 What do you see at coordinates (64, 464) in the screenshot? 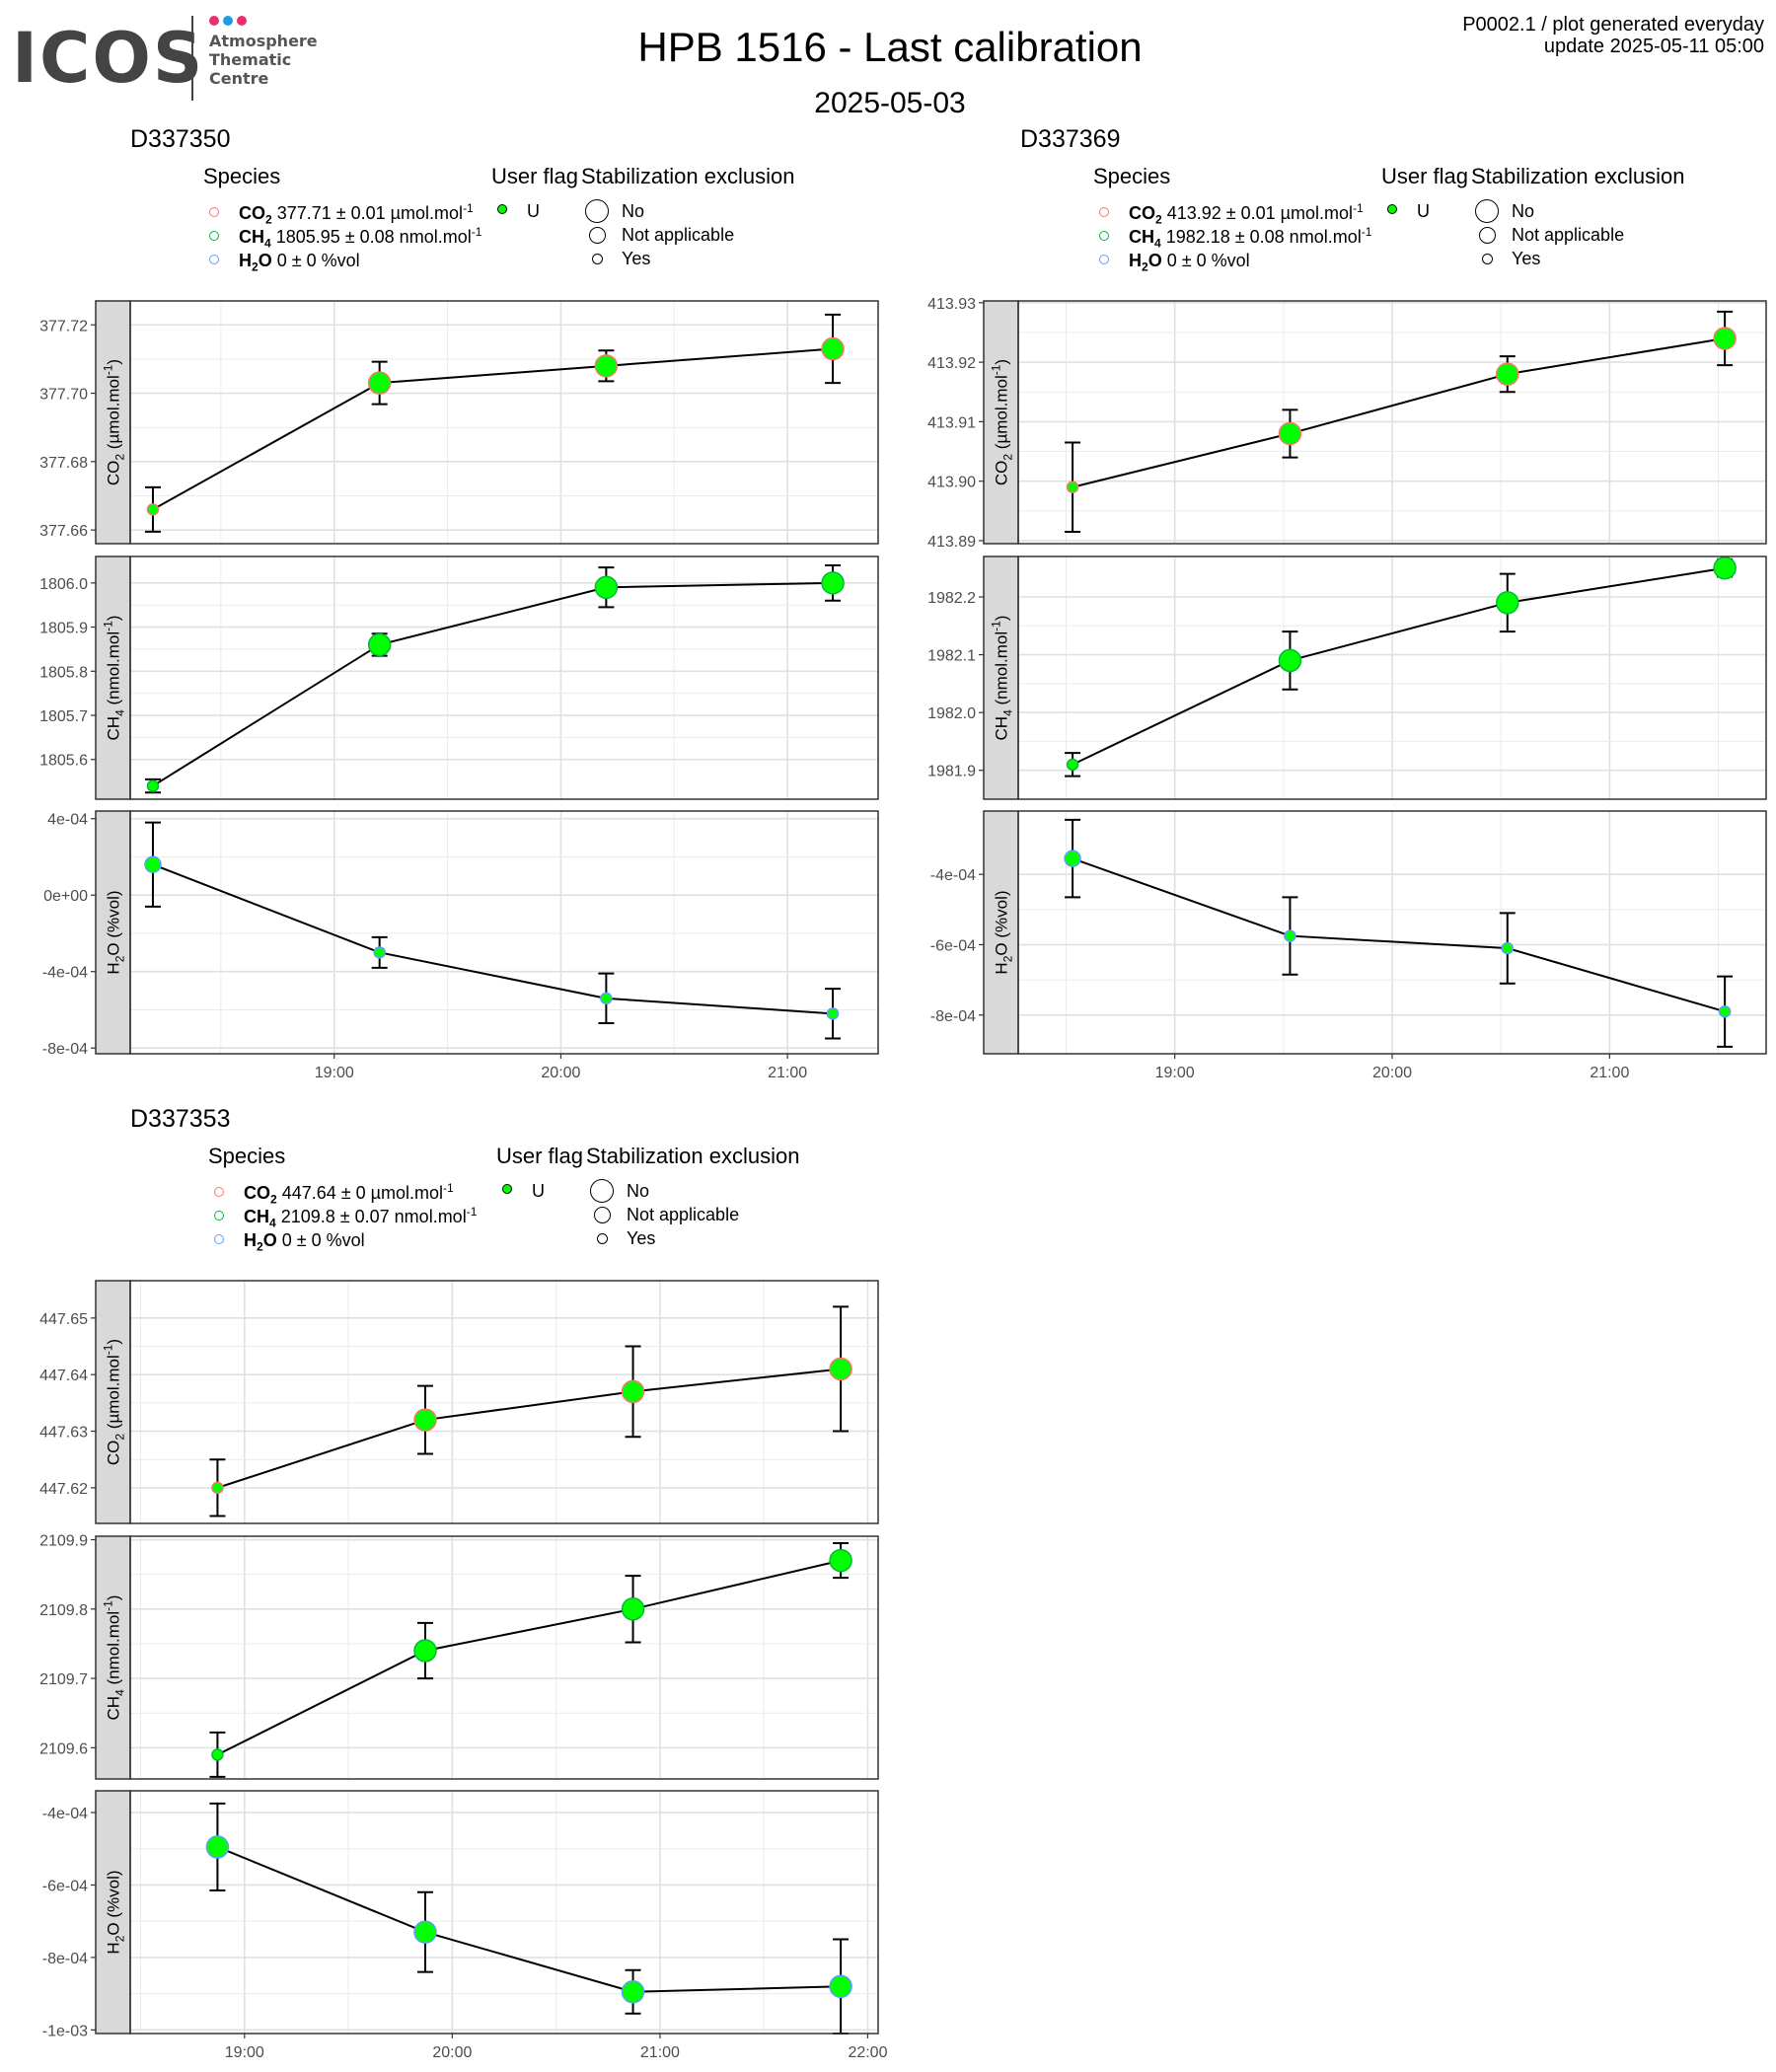
I see `y-tick-label: 377.68` at bounding box center [64, 464].